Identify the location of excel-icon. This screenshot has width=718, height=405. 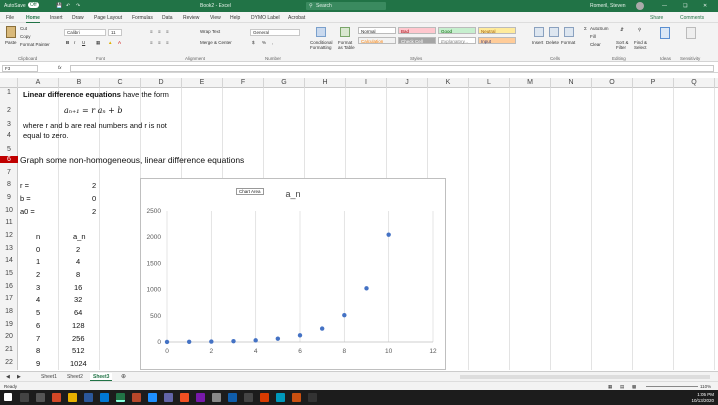
(120, 397).